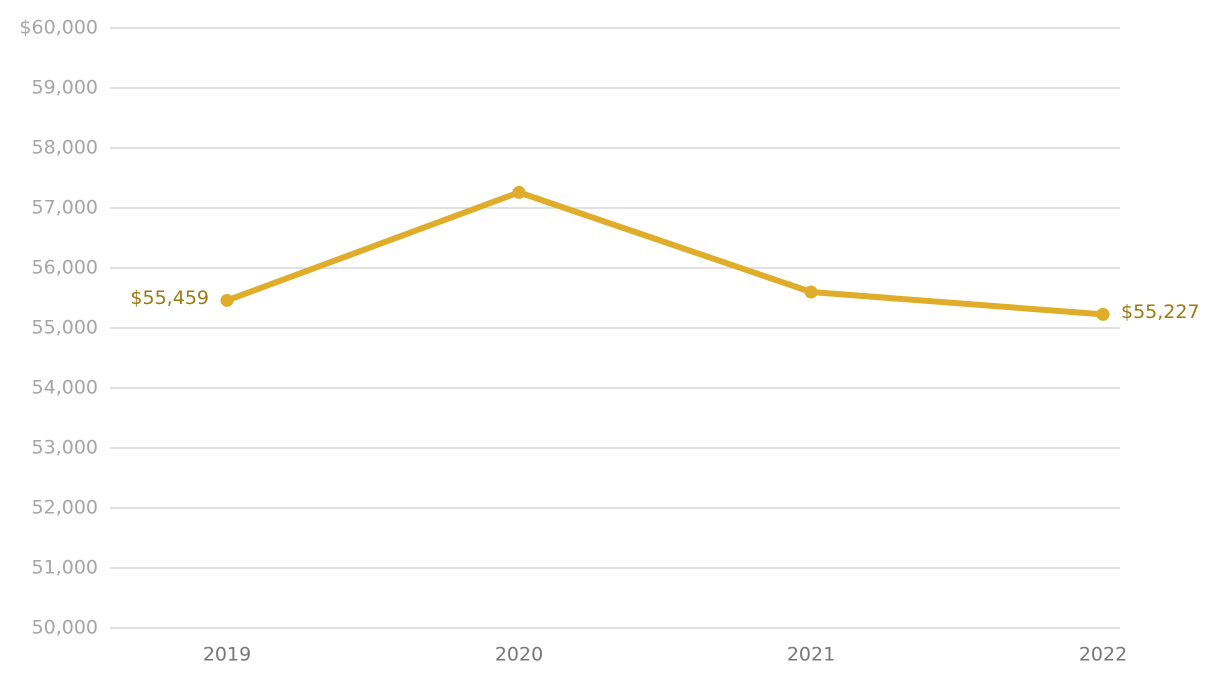 This screenshot has width=1220, height=684. What do you see at coordinates (65, 448) in the screenshot?
I see `y-tick-label: 53,000` at bounding box center [65, 448].